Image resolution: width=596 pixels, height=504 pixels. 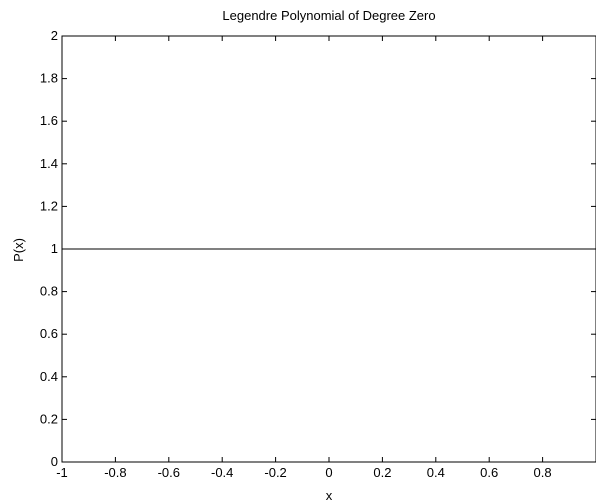 What do you see at coordinates (115, 472) in the screenshot?
I see `x-tick-label: -0.8` at bounding box center [115, 472].